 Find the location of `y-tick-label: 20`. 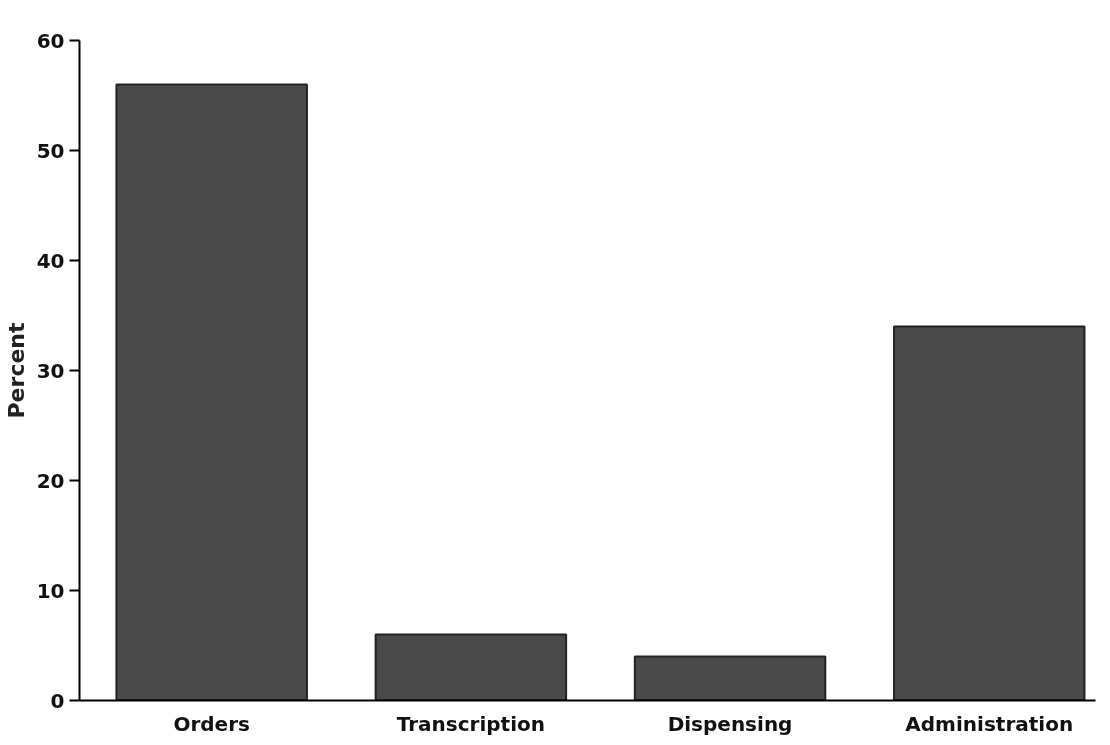

y-tick-label: 20 is located at coordinates (50, 480).